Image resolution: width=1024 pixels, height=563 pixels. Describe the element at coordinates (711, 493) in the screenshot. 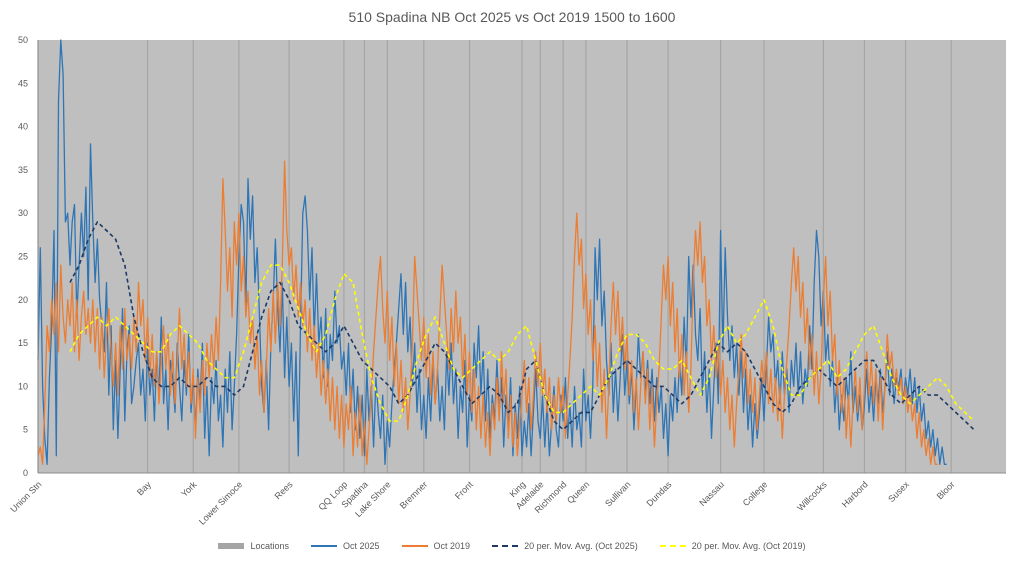

I see `x-tick-label: Nassau` at that location.